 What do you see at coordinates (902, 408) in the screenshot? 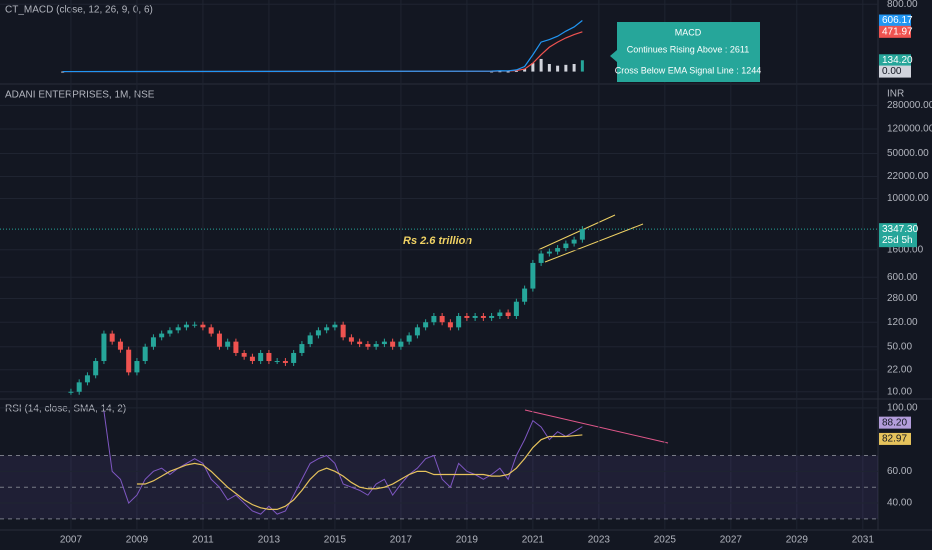
I see `y-tick-label: 100.00` at bounding box center [902, 408].